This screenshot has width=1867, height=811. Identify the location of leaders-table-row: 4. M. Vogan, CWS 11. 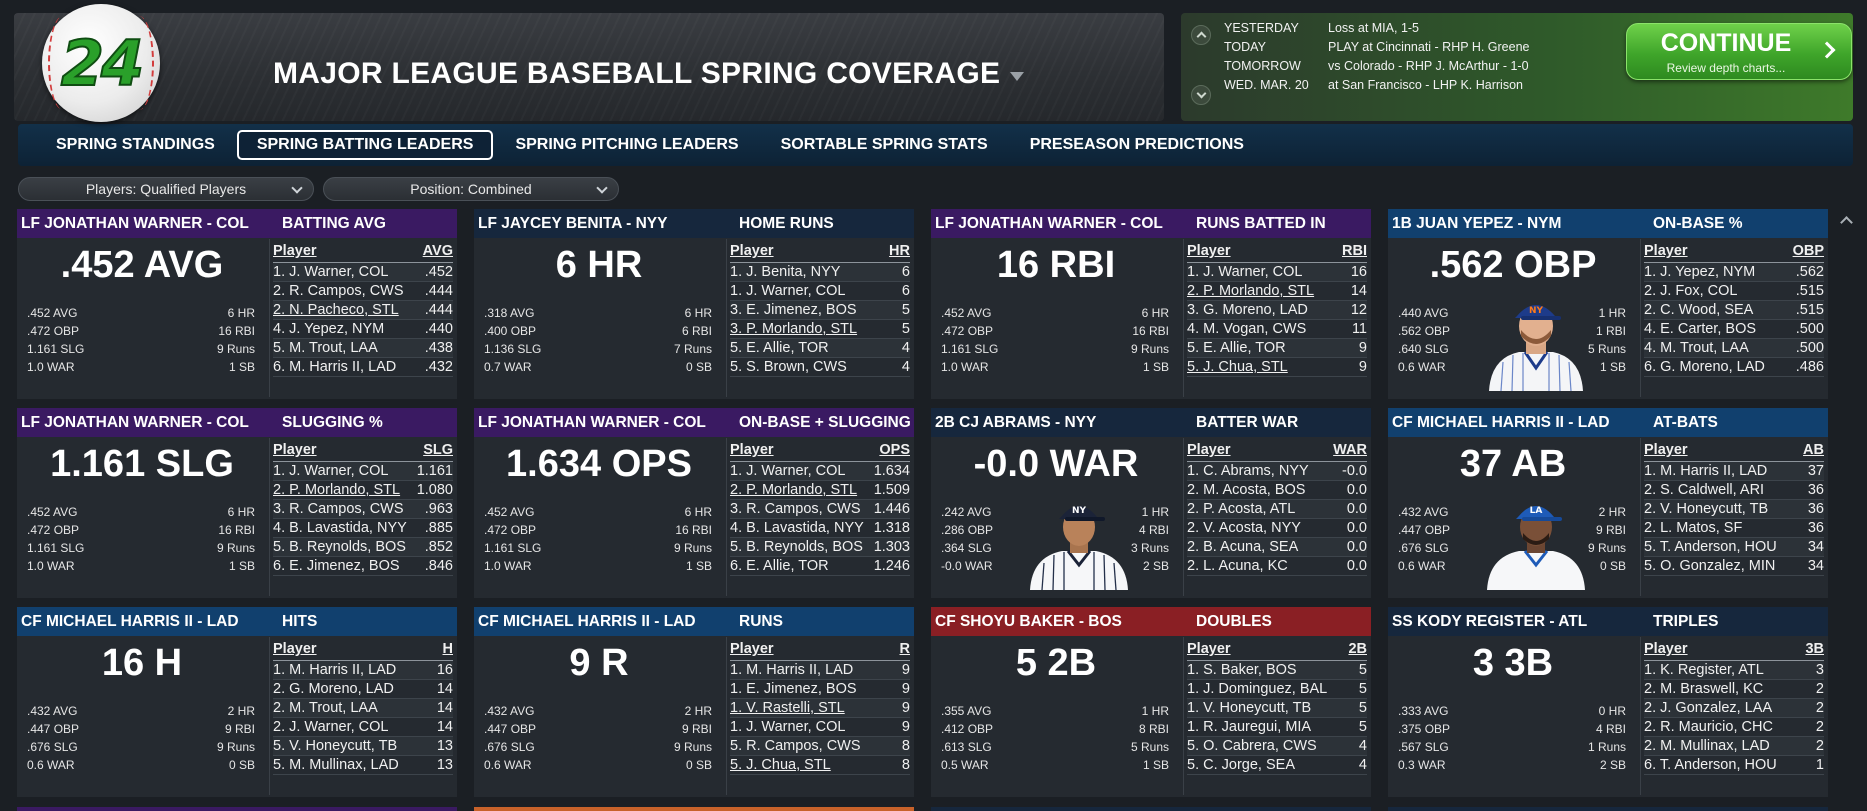
(1277, 329).